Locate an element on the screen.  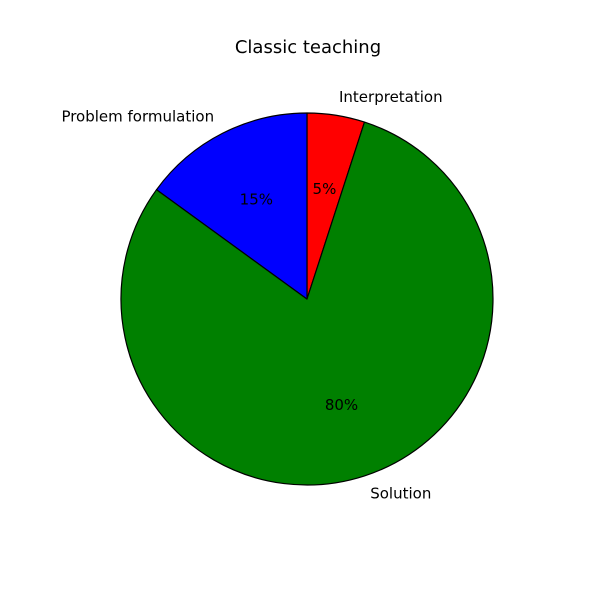
slice-percent-label: 15% is located at coordinates (256, 200).